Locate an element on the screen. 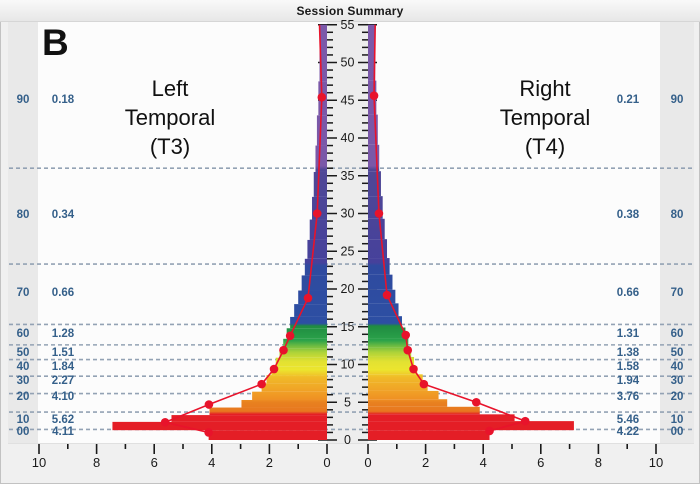  right-percentile-value: 4.22 is located at coordinates (628, 432).